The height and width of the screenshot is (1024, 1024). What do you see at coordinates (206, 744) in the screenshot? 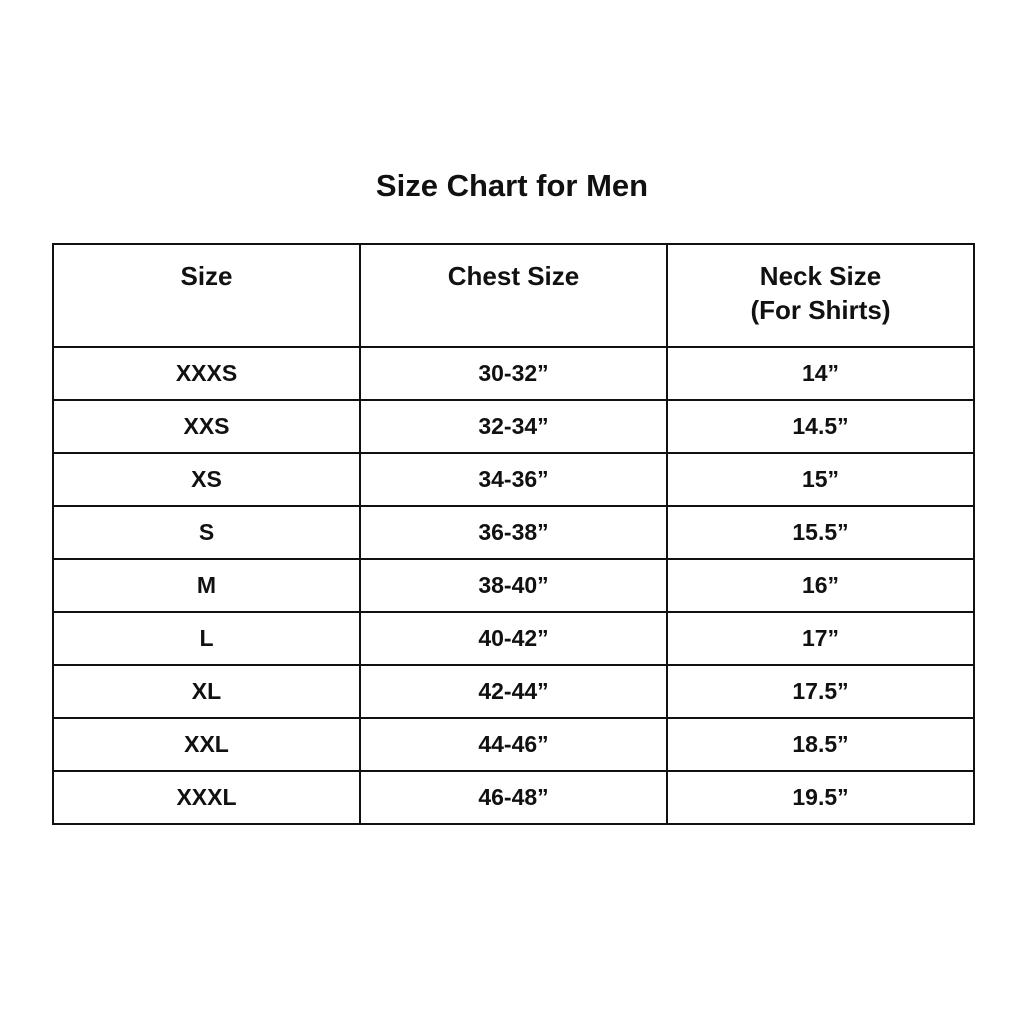
I see `cell-size: XXL` at bounding box center [206, 744].